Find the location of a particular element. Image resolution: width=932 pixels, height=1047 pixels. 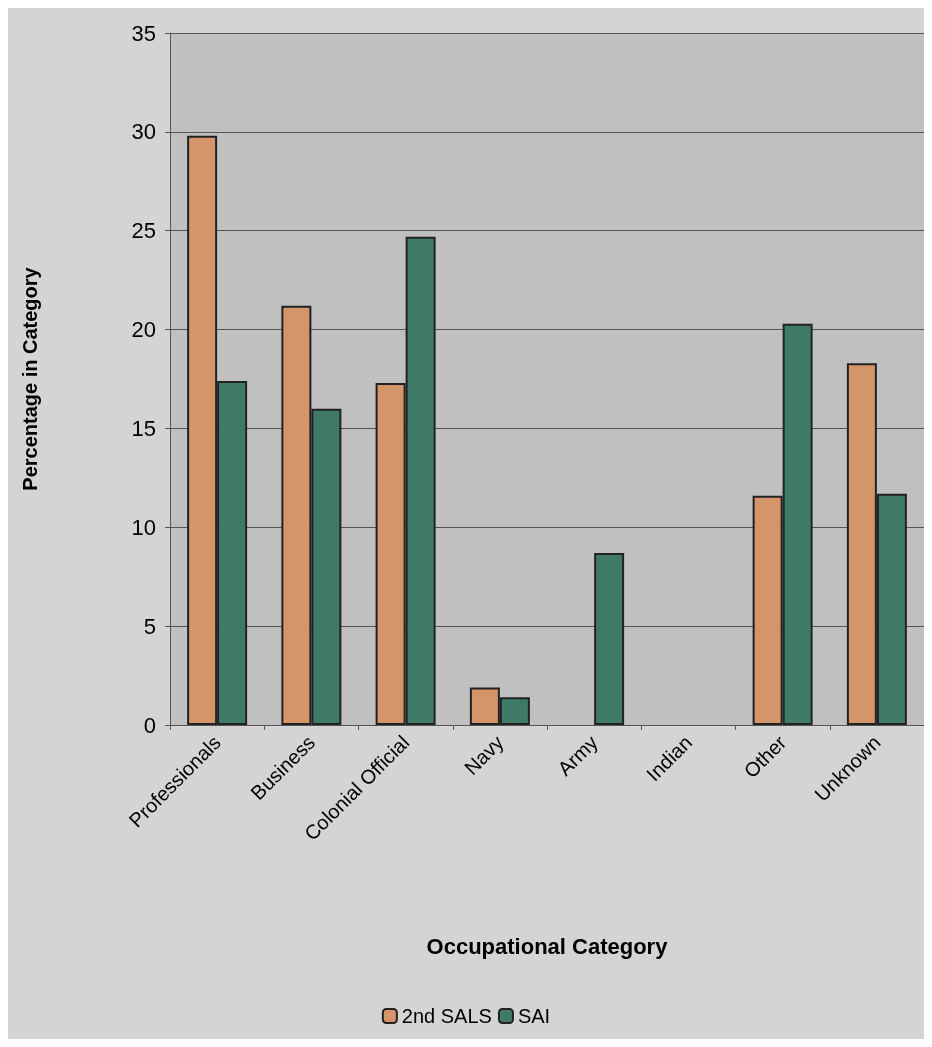

y-tick-label: 35 is located at coordinates (143, 33).